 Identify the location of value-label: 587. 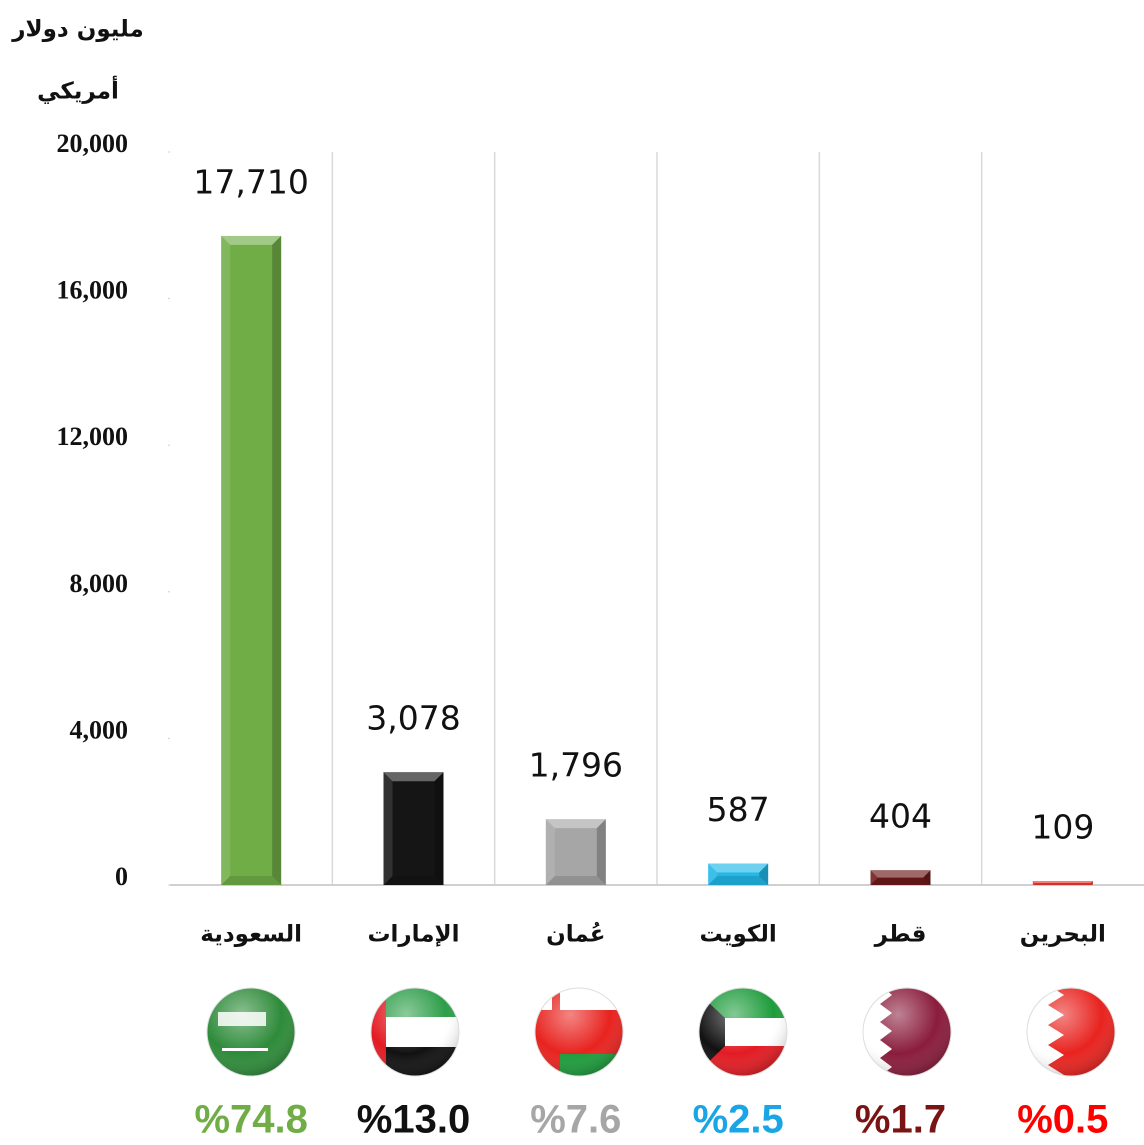
(738, 809).